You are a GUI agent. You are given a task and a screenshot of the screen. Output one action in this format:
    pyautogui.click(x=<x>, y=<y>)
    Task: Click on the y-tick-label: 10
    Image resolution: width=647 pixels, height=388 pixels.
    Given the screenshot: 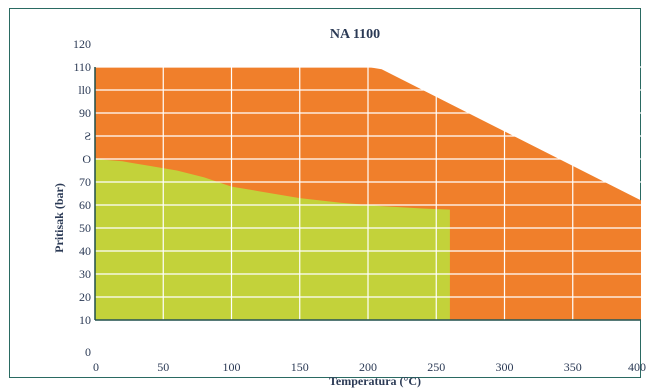 What is the action you would take?
    pyautogui.click(x=85, y=320)
    